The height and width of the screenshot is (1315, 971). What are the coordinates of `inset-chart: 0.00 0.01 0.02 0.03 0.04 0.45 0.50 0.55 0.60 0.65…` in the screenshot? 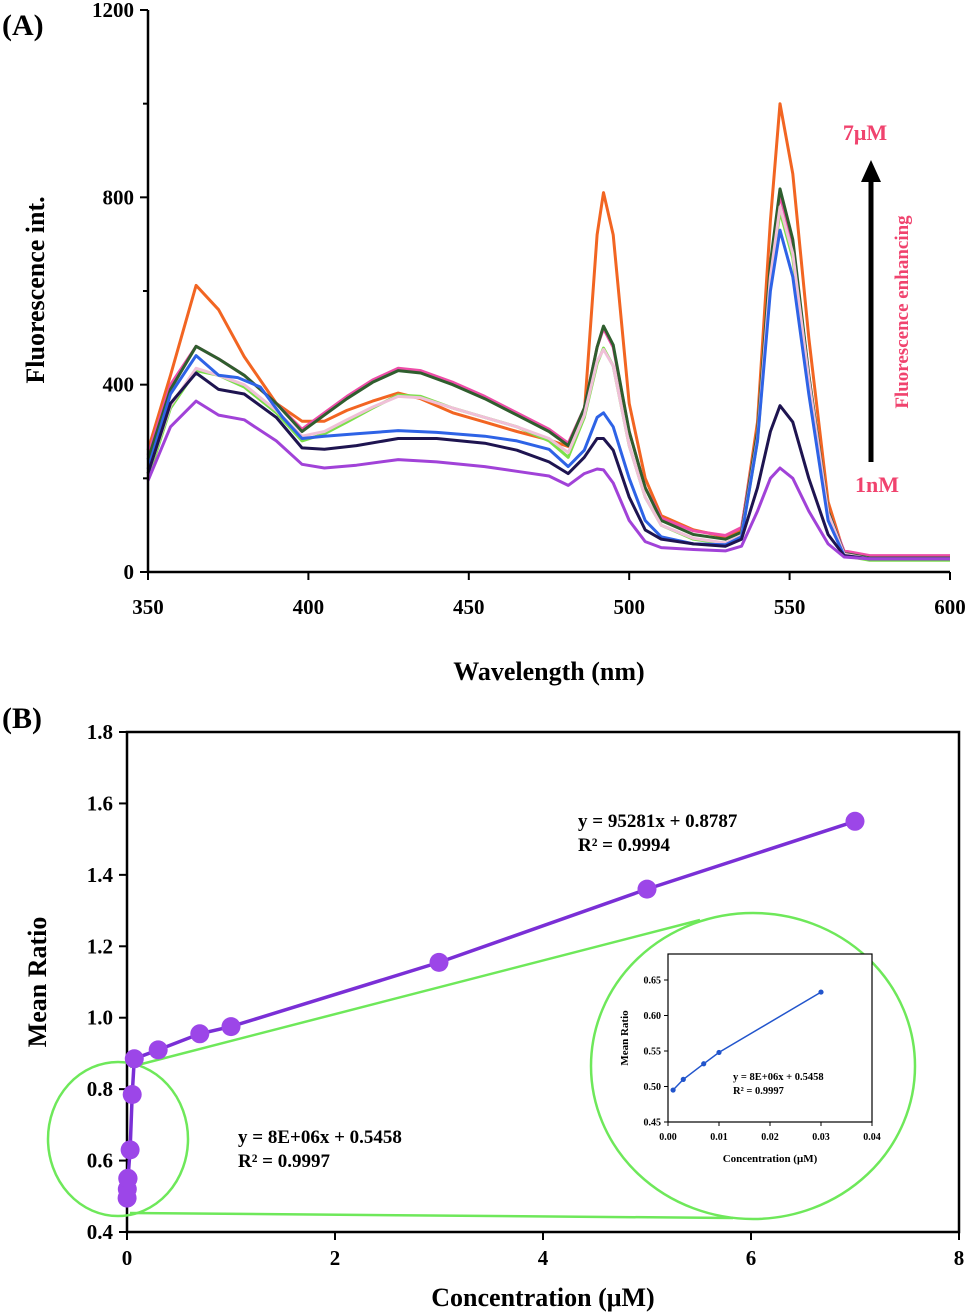 It's located at (750, 1059).